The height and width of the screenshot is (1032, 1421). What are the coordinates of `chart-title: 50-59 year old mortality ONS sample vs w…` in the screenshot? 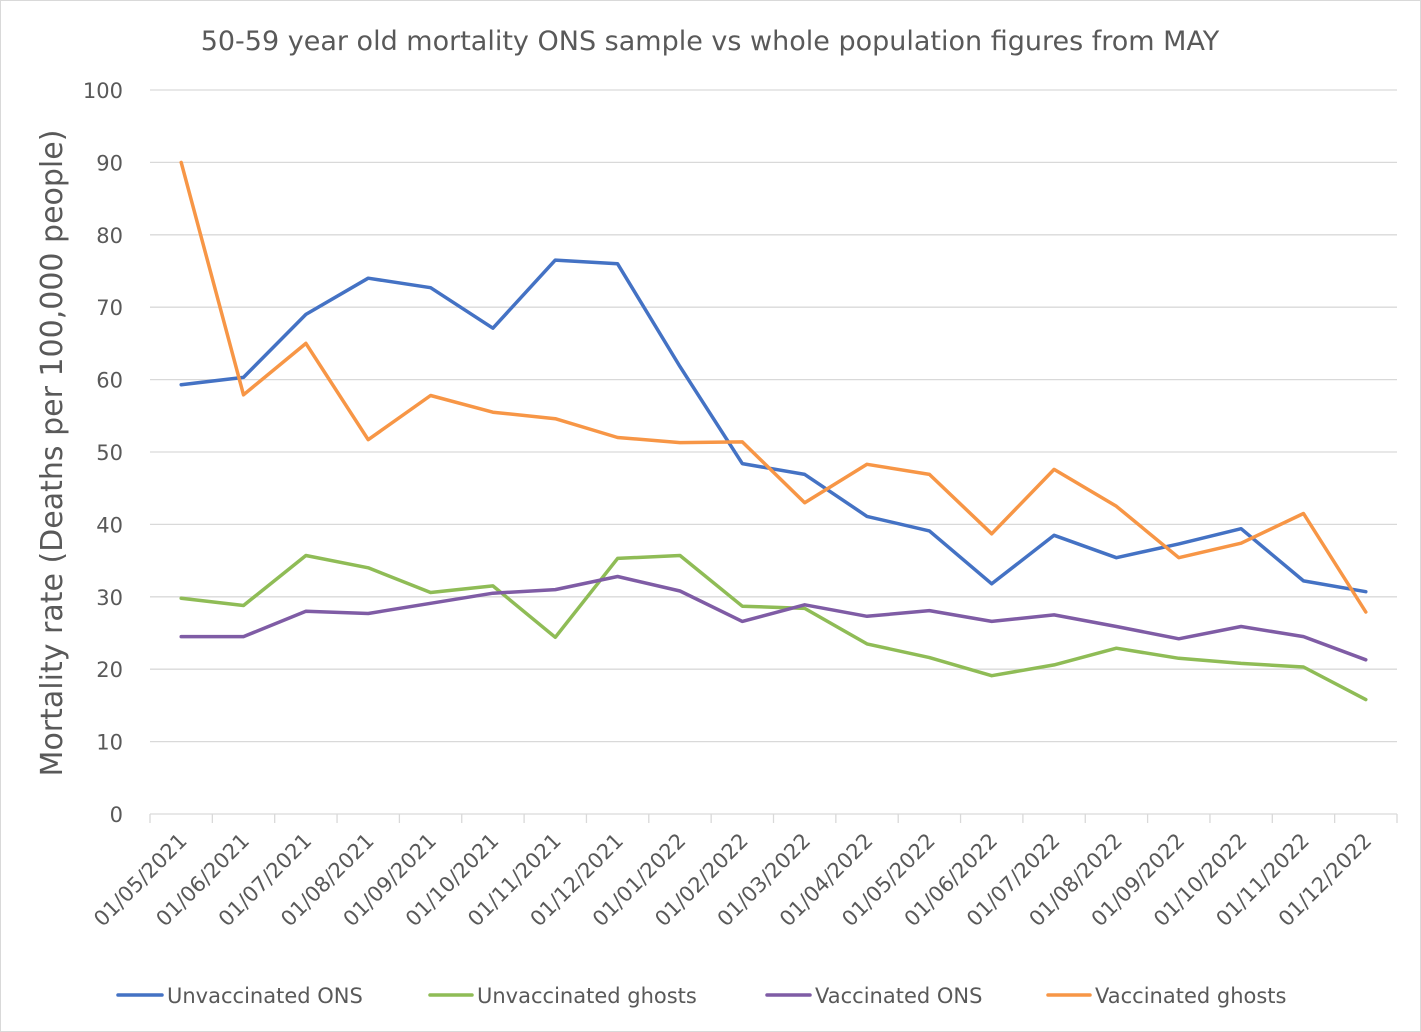 It's located at (710, 41).